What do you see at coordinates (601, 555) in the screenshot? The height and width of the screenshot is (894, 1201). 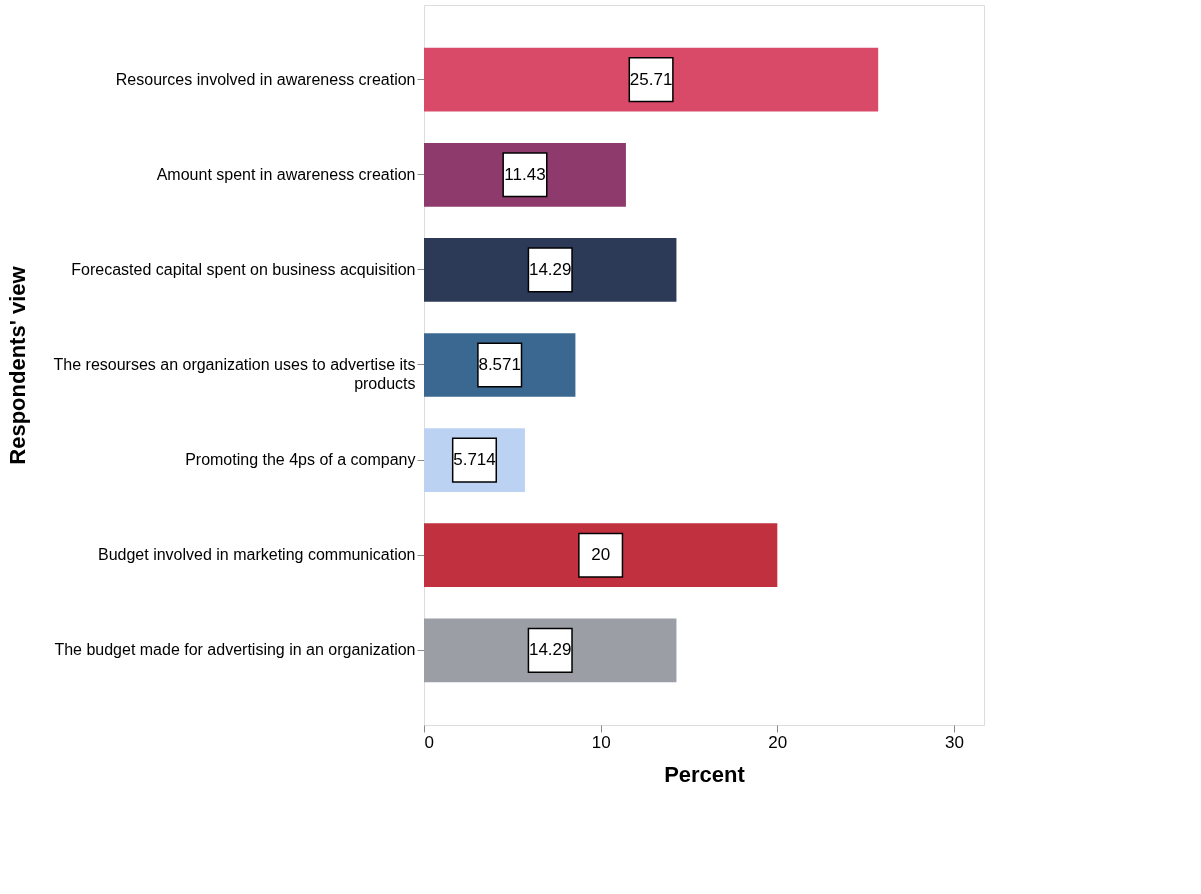 I see `data-label: 20` at bounding box center [601, 555].